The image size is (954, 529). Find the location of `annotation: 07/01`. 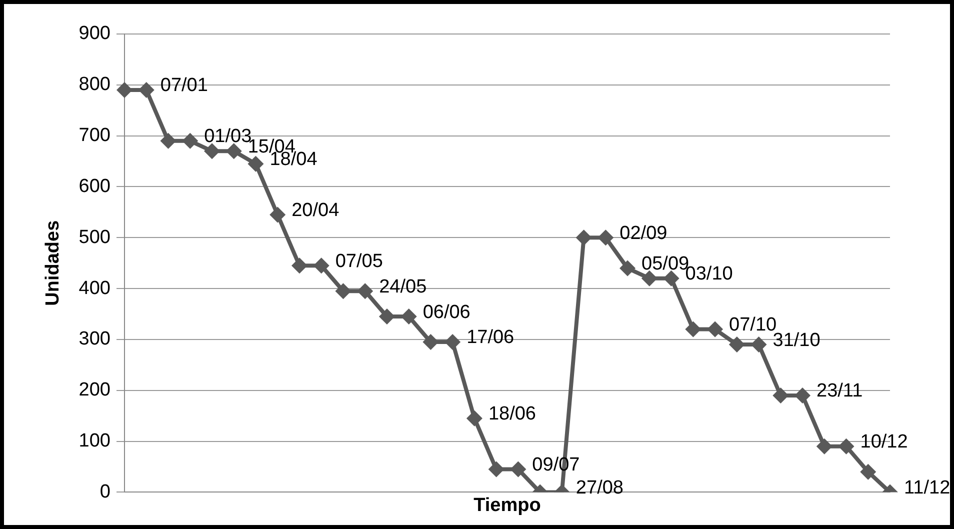

annotation: 07/01 is located at coordinates (184, 85).